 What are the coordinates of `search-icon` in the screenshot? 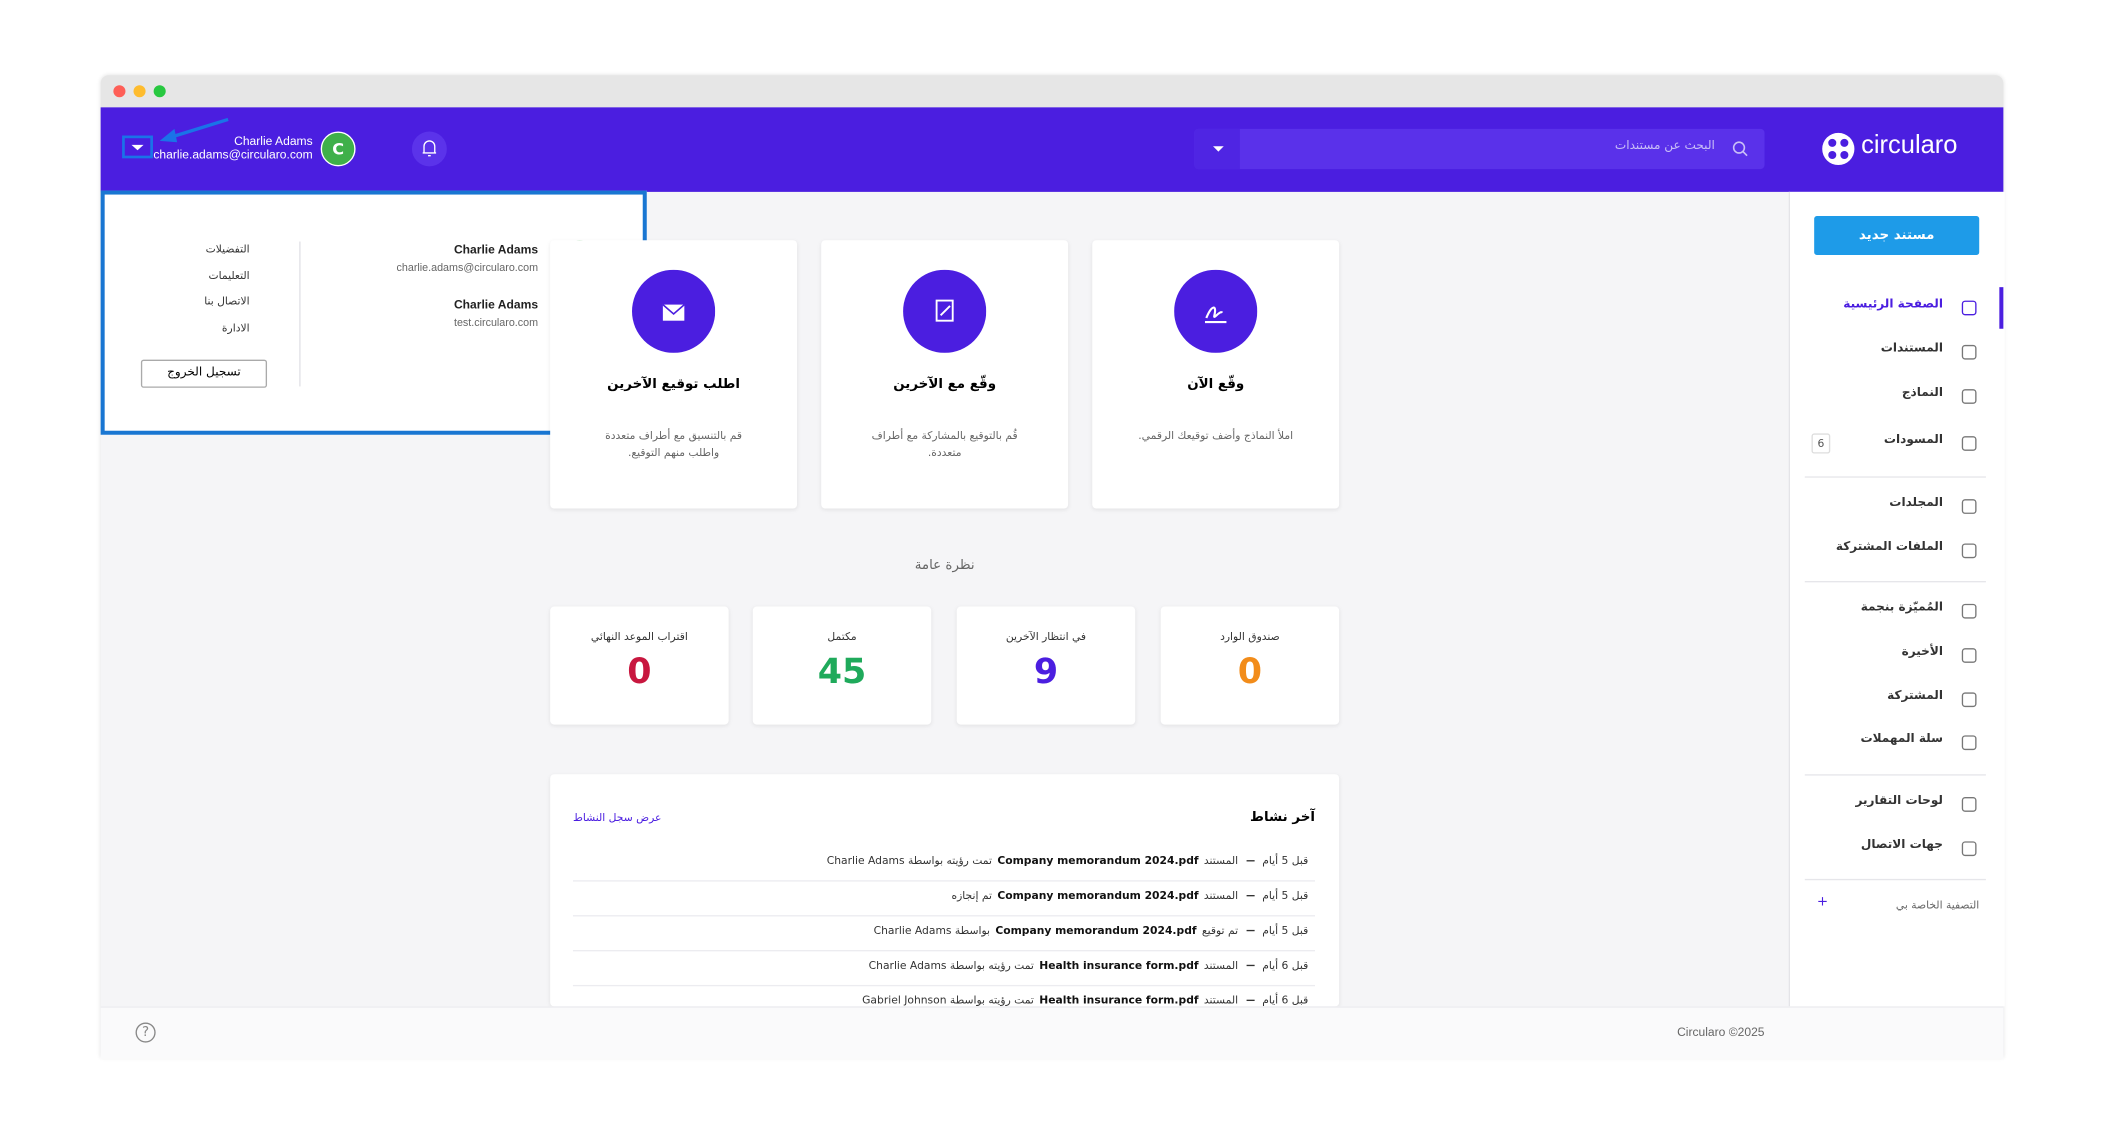 It's located at (1740, 149).